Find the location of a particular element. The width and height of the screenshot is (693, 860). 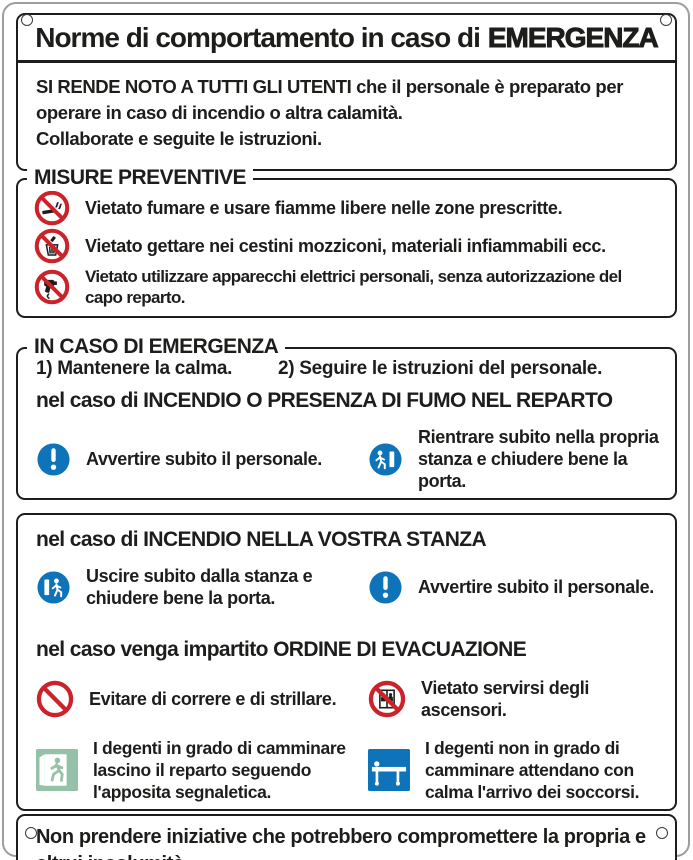

prohibition-icon is located at coordinates (55, 699).